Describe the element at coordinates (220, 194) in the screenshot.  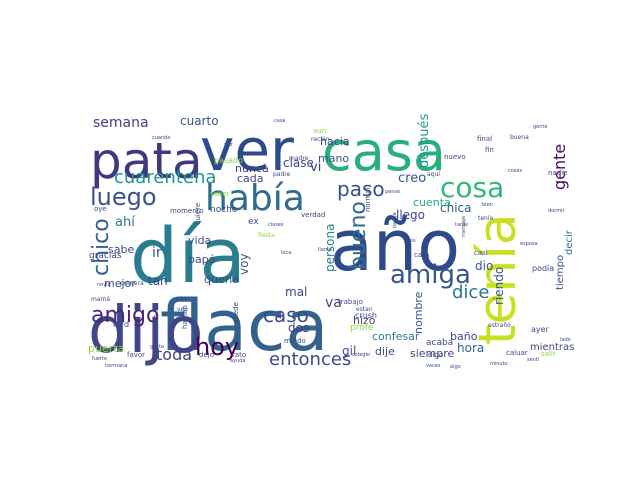
I see `word-saber: saber` at that location.